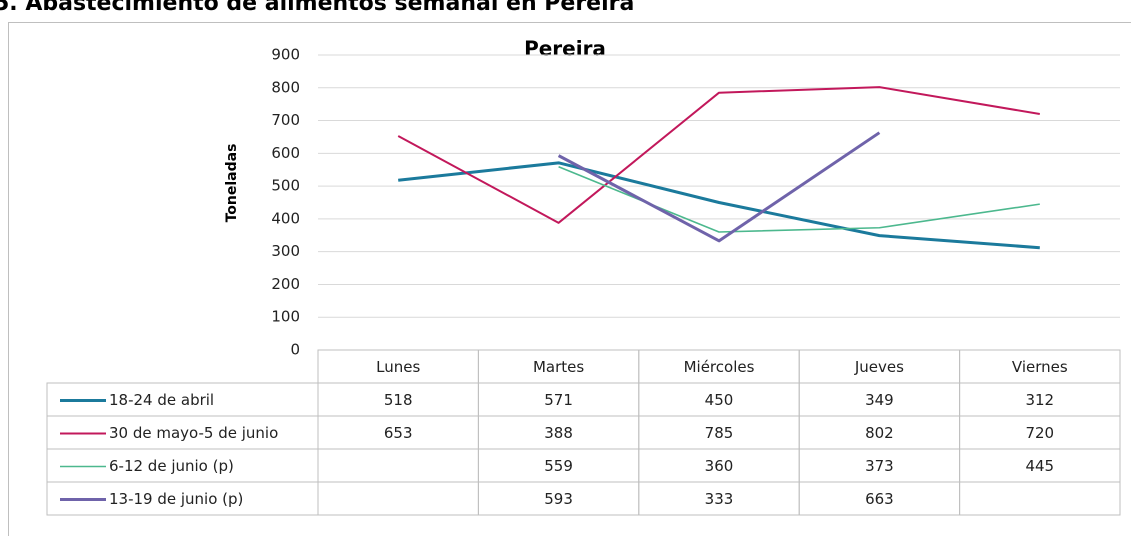 This screenshot has height=536, width=1131. Describe the element at coordinates (285, 120) in the screenshot. I see `y-tick-label: 700` at that location.